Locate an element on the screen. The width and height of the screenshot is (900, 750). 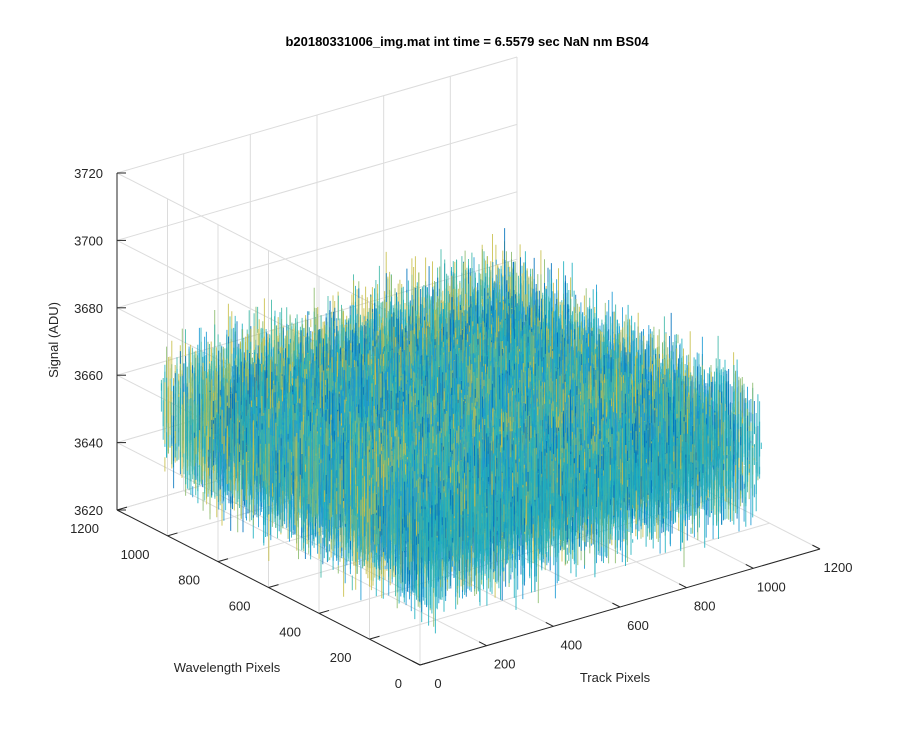
x-tick-label: 200 is located at coordinates (505, 664).